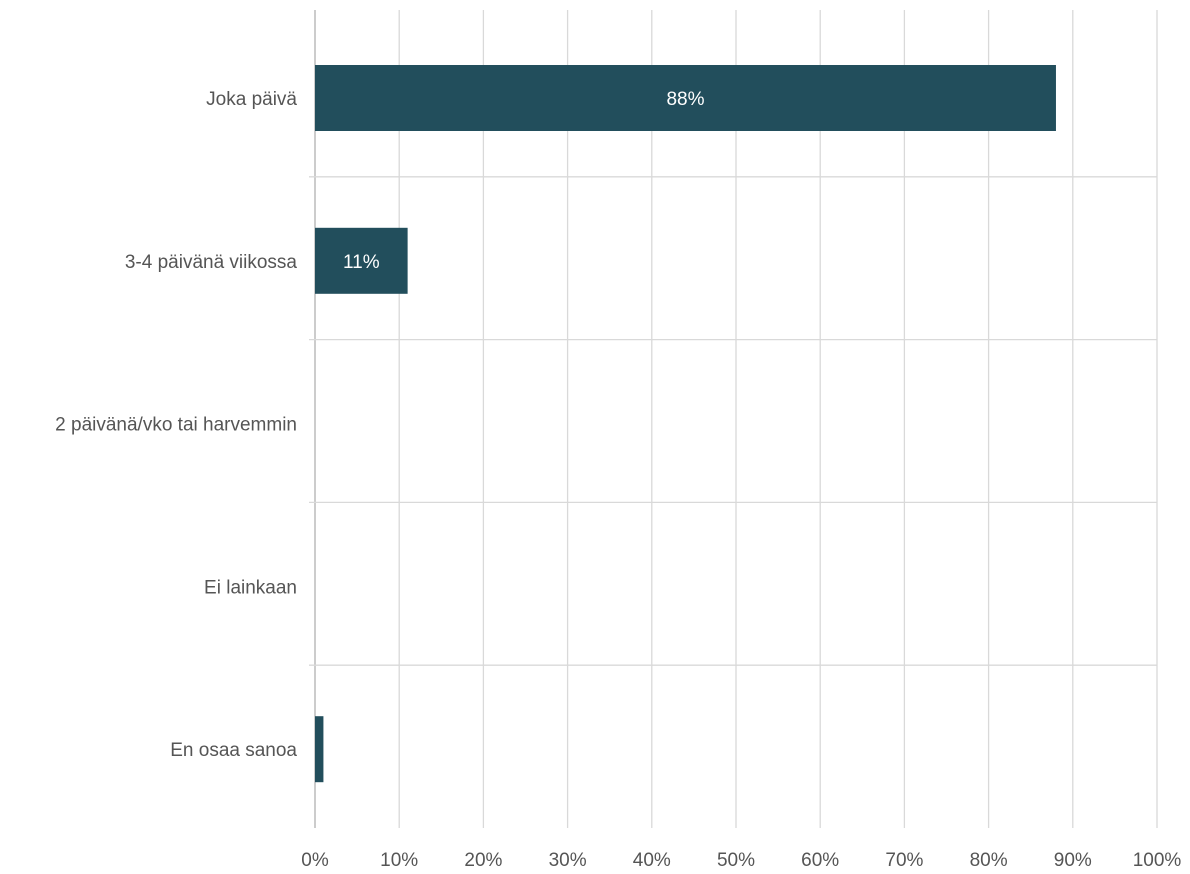  I want to click on x-tick-label: 30%, so click(568, 860).